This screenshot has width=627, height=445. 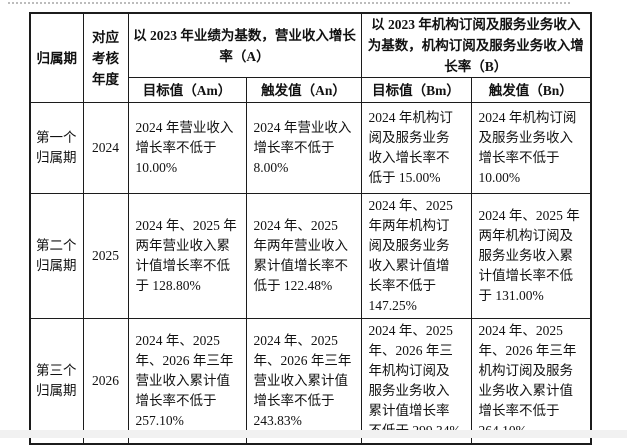 I want to click on cell-trigger-an: 2024 年营业收入增长率不低于 8.00%, so click(x=303, y=148).